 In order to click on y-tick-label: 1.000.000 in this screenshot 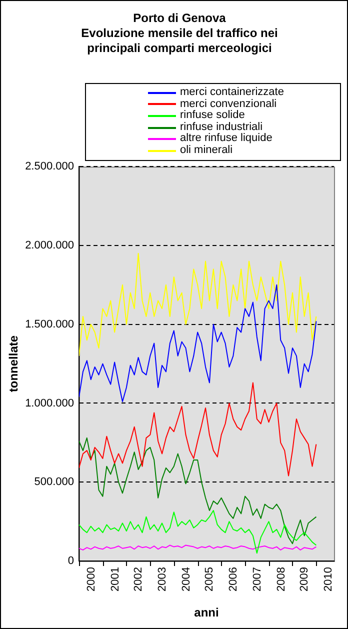, I will do `click(49, 403)`.